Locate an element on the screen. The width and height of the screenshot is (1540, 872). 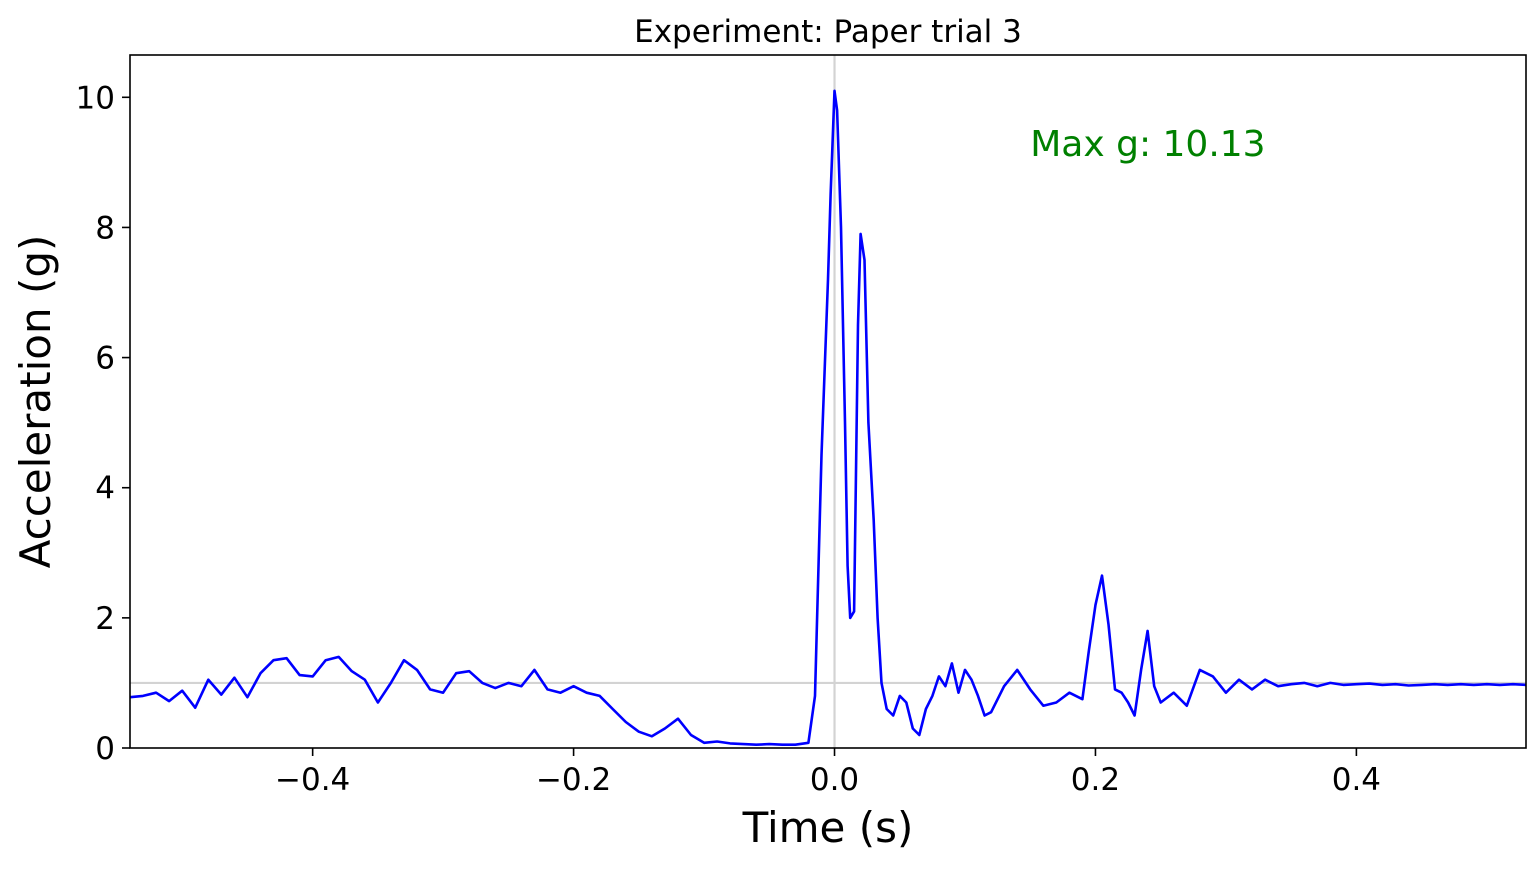
y-tick-label: 10 is located at coordinates (95, 98).